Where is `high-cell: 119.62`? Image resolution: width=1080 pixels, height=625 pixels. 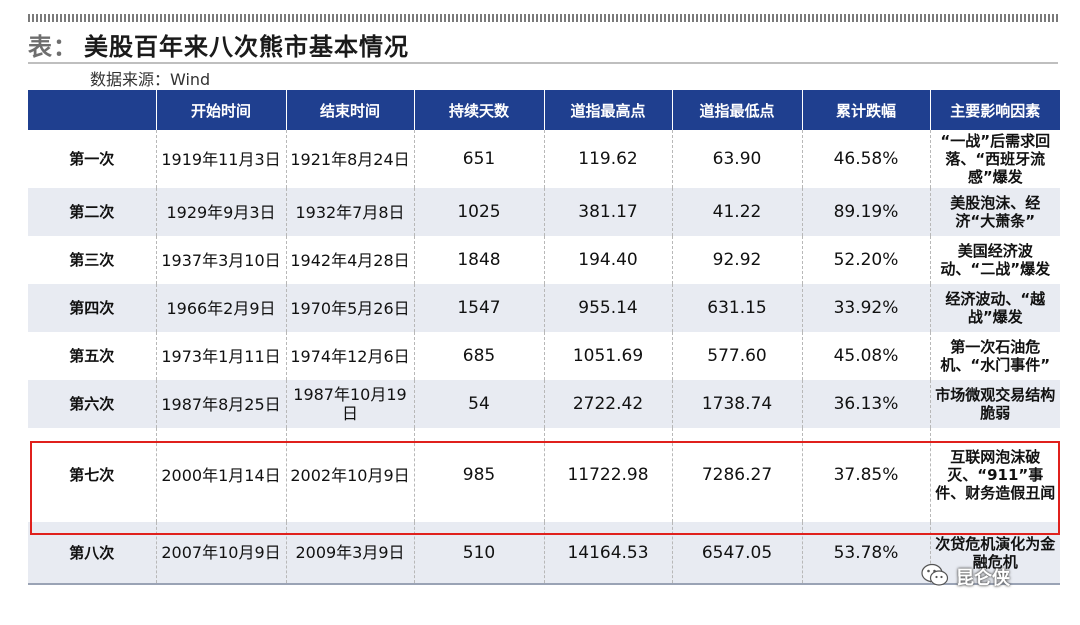
high-cell: 119.62 is located at coordinates (607, 159).